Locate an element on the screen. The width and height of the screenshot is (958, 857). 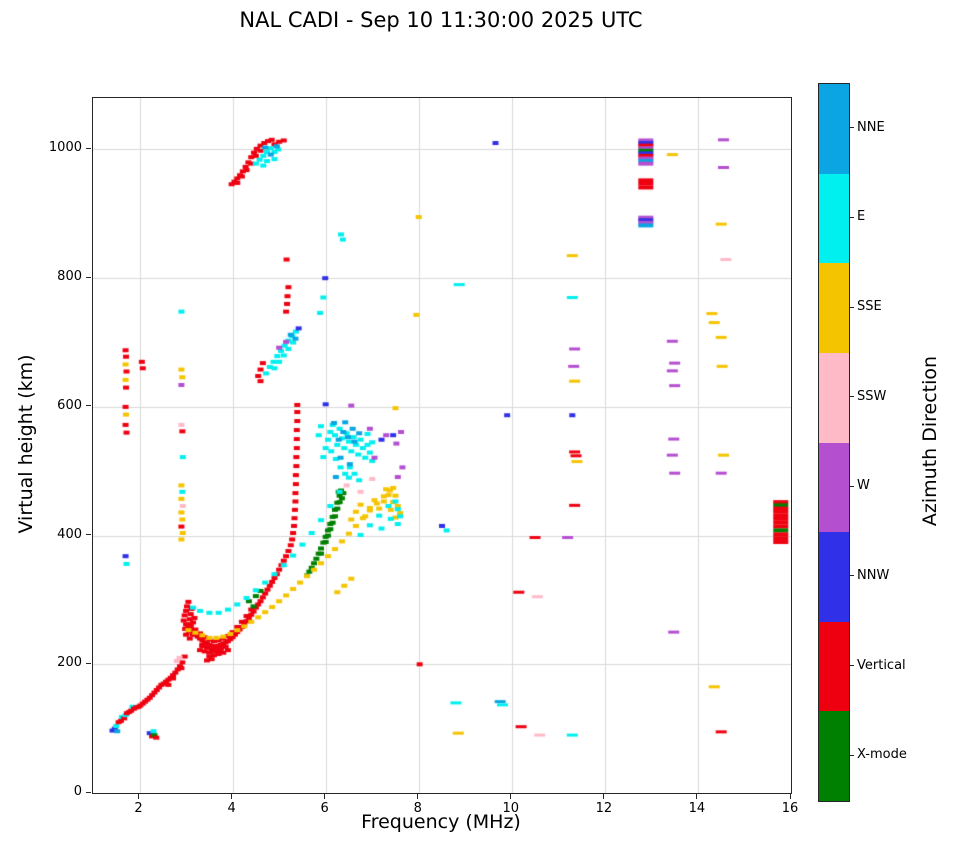
y-tick-label: 200 is located at coordinates (69, 663).